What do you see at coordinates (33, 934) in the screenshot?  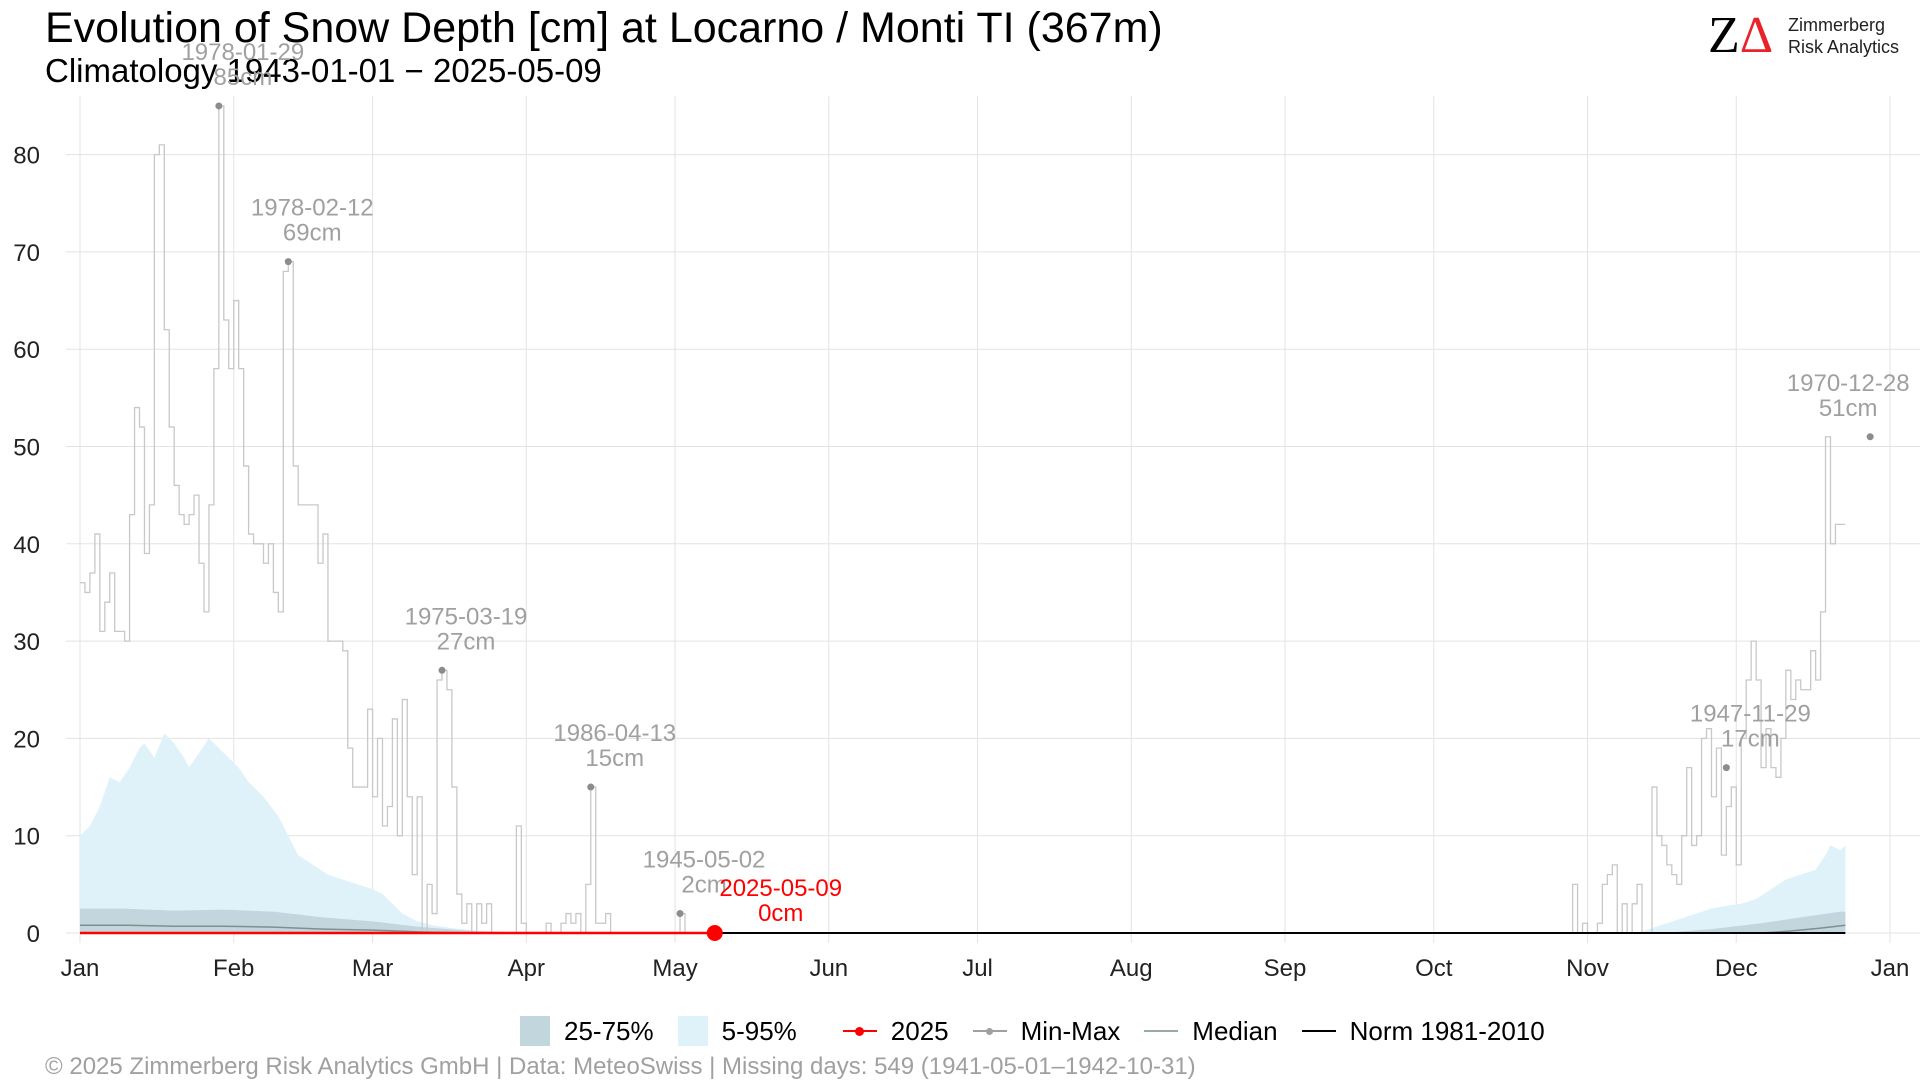 I see `y-tick-label: 0` at bounding box center [33, 934].